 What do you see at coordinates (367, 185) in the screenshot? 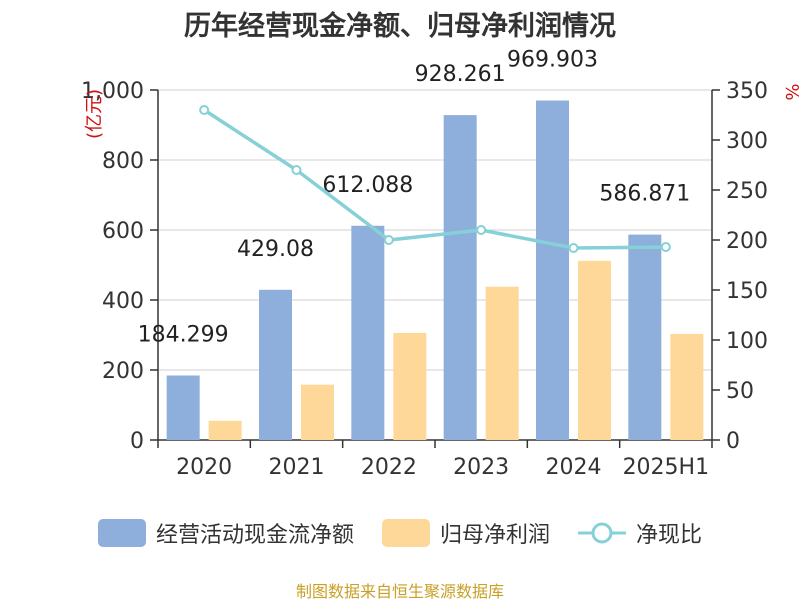
I see `data-label-cashflow: 612.088` at bounding box center [367, 185].